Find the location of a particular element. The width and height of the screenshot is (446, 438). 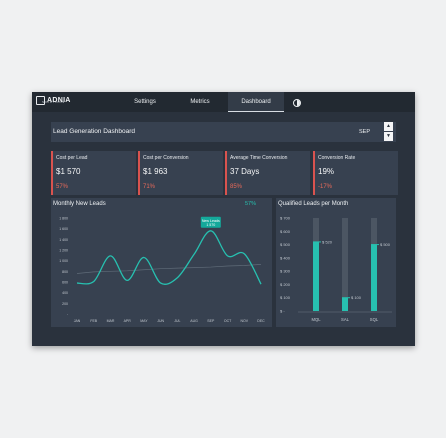

x-tick-label: MQL is located at coordinates (316, 319).